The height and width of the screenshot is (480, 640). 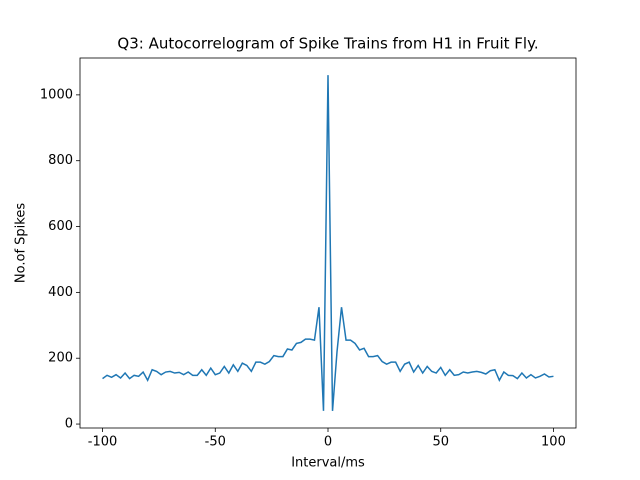 I want to click on x-tick-label: -50, so click(x=215, y=442).